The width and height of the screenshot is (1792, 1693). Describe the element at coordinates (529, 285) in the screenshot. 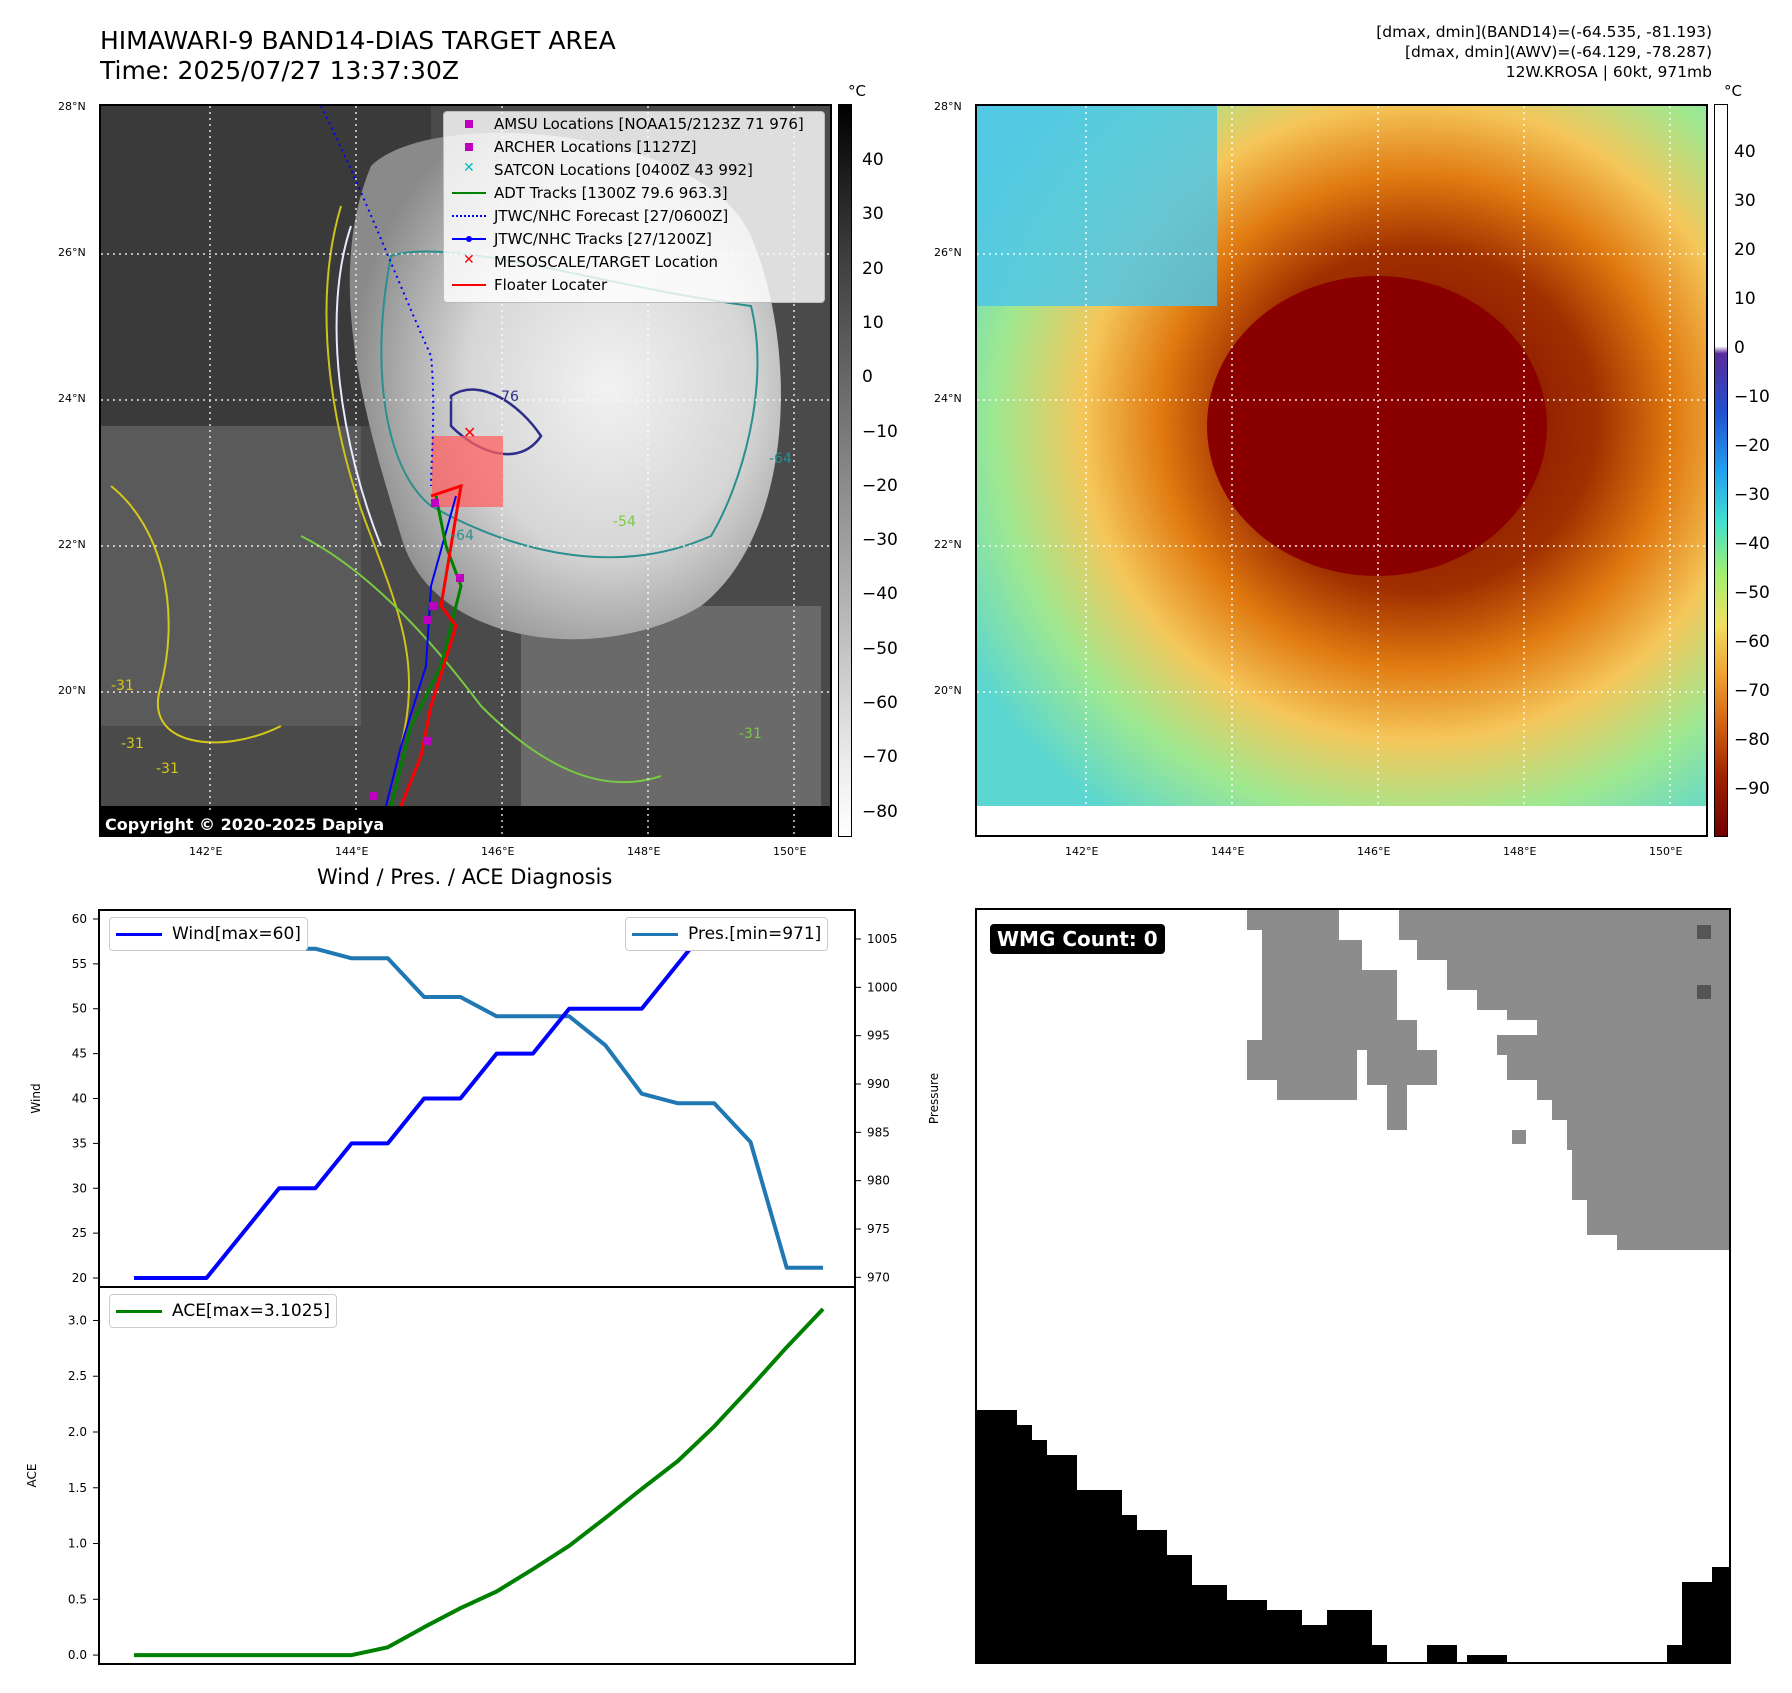

I see `legend-item-floater: Floater Locater` at that location.